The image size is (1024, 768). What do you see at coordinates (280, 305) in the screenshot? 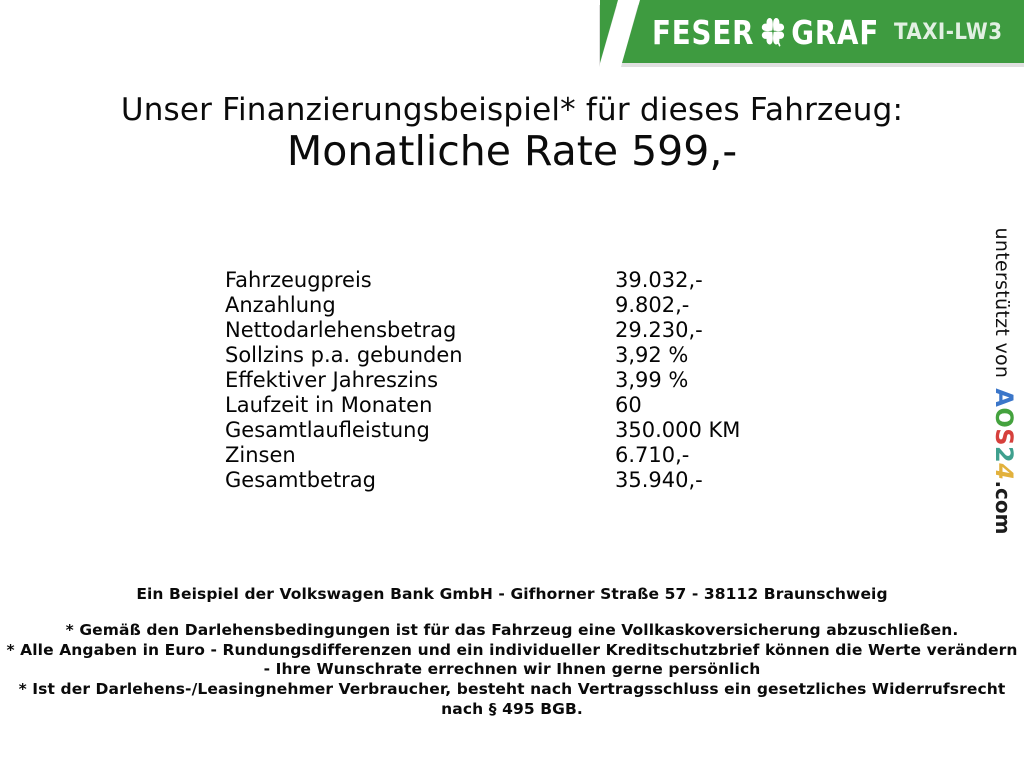
I see `row-label: Anzahlung` at bounding box center [280, 305].